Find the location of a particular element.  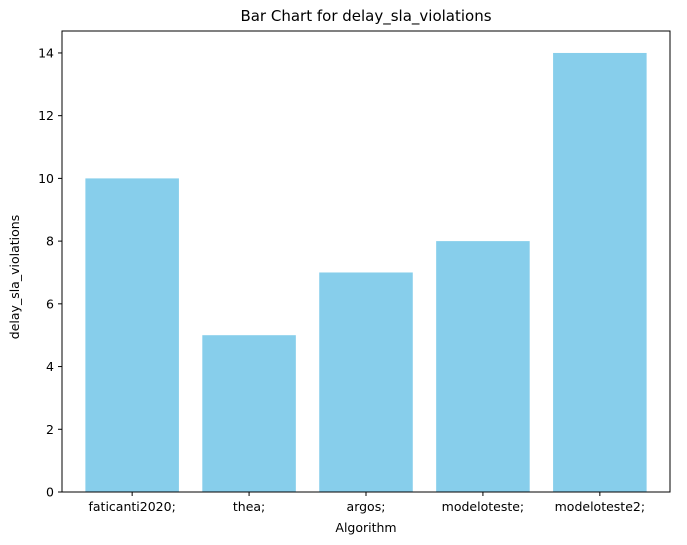

y-tick-label: 10 is located at coordinates (46, 178).